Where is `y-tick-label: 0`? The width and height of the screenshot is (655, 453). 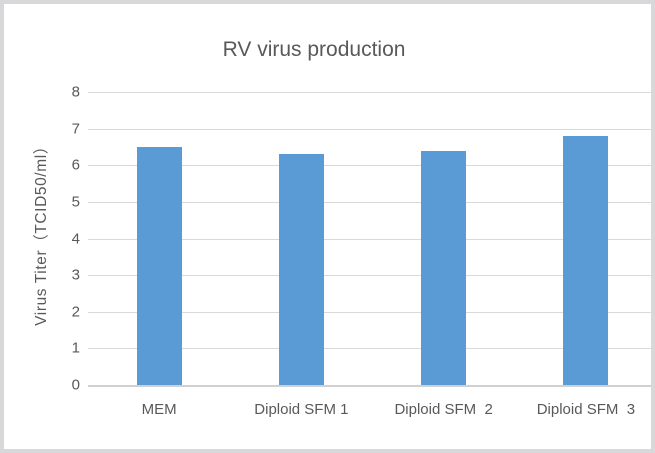 y-tick-label: 0 is located at coordinates (75, 385).